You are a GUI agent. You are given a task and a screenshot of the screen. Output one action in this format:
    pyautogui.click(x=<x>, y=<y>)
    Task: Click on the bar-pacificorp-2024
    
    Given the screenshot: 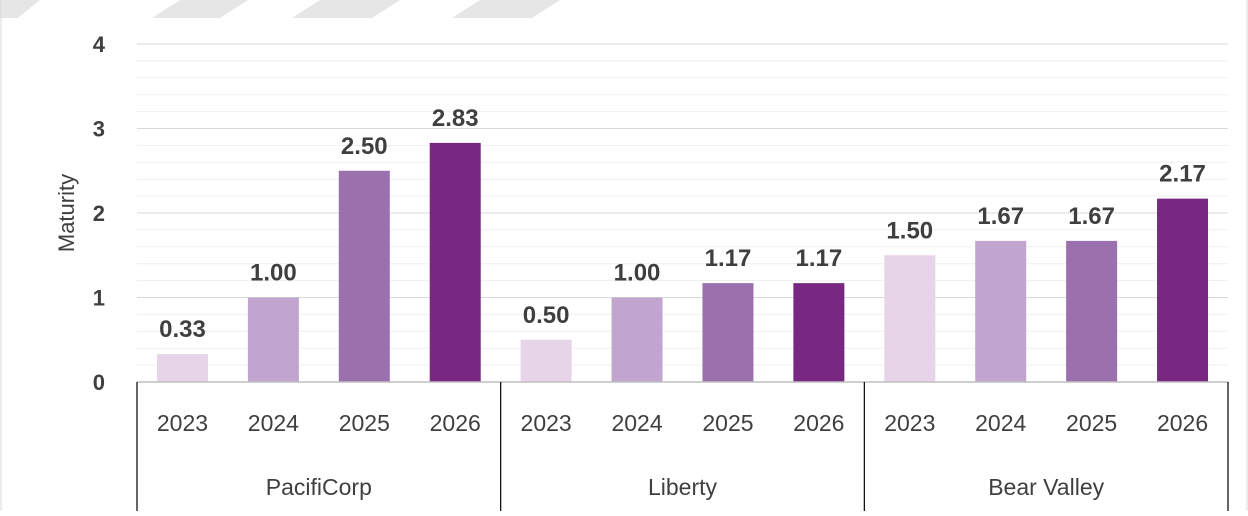 What is the action you would take?
    pyautogui.click(x=273, y=339)
    